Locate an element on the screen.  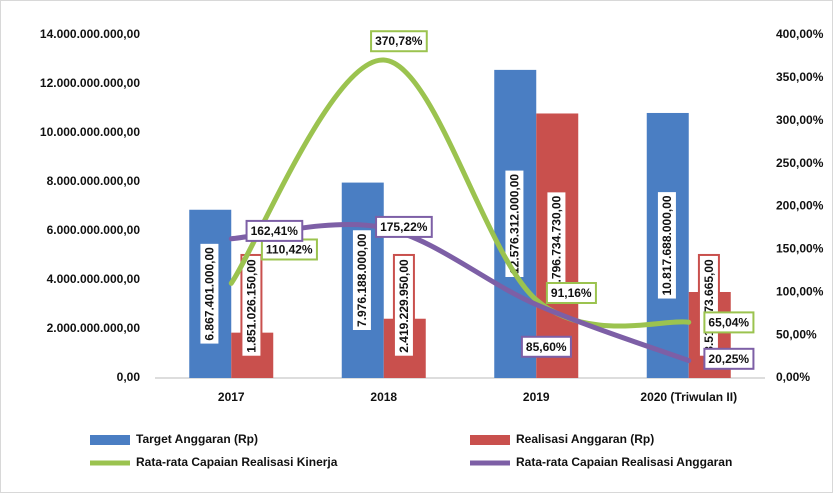
line-value-label: 110,42% is located at coordinates (289, 249).